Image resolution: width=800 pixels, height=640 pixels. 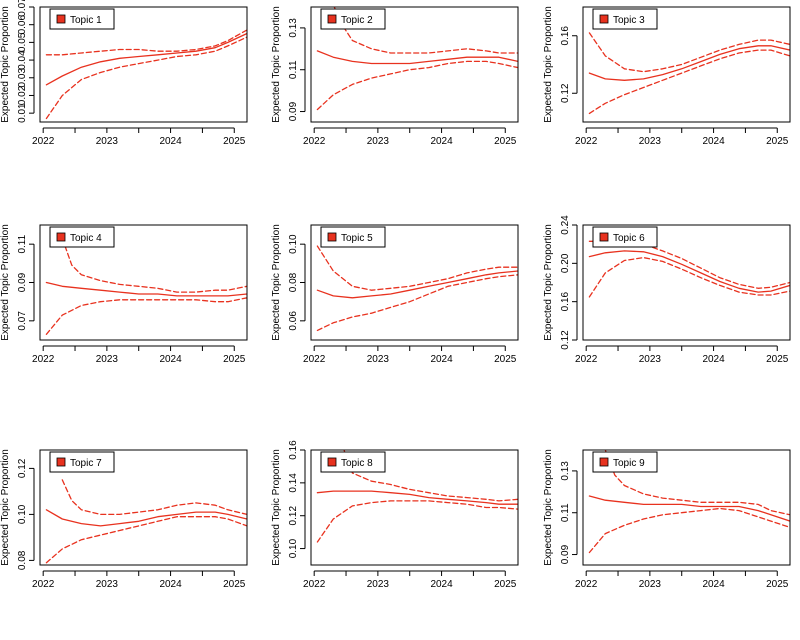 I want to click on legend: Topic 4, so click(x=82, y=237).